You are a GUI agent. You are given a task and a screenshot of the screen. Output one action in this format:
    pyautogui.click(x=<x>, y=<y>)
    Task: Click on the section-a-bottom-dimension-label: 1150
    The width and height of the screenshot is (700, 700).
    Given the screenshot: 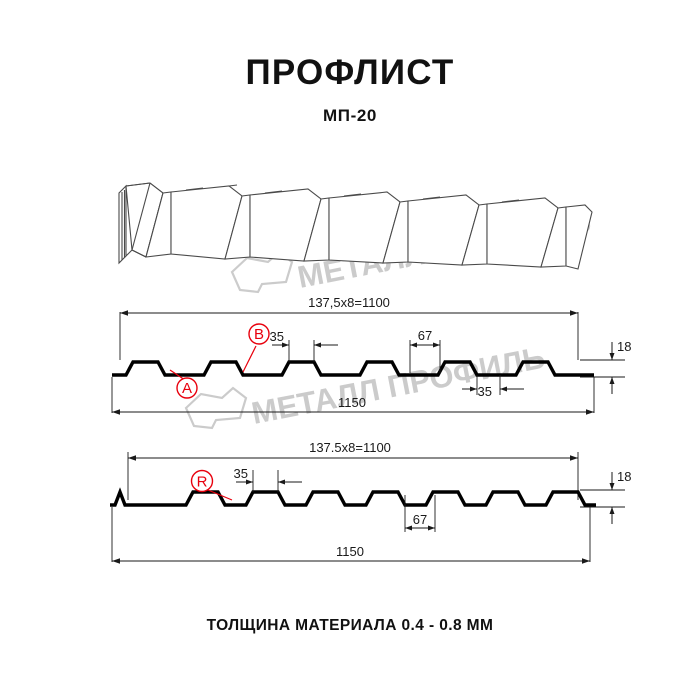 What is the action you would take?
    pyautogui.click(x=352, y=402)
    